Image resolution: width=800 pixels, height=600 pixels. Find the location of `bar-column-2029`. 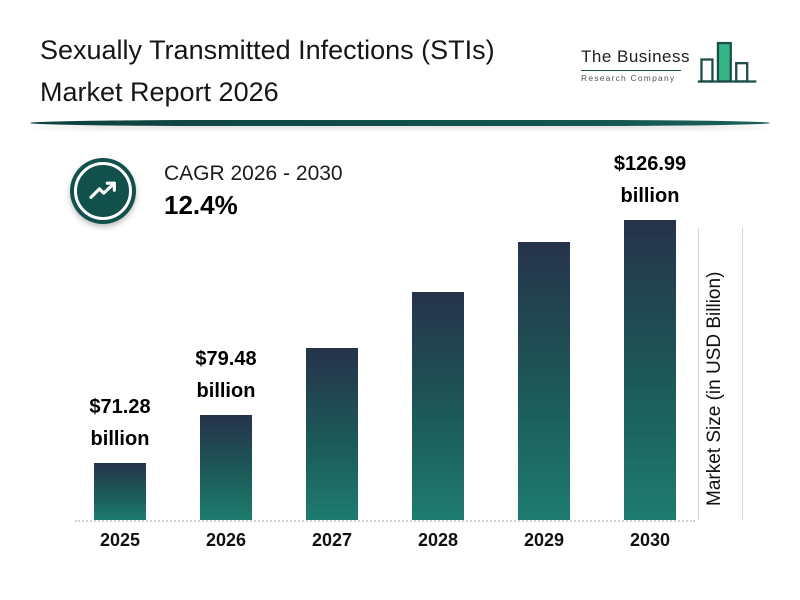

bar-column-2029 is located at coordinates (544, 381).